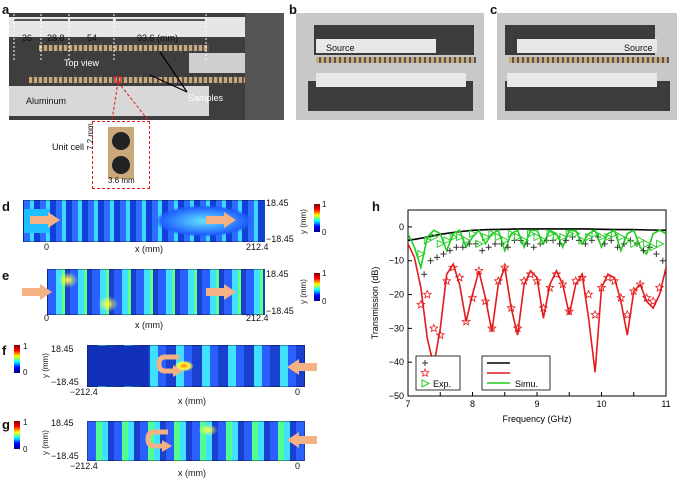  What do you see at coordinates (396, 295) in the screenshot?
I see `y-tick-label: −20` at bounding box center [396, 295].